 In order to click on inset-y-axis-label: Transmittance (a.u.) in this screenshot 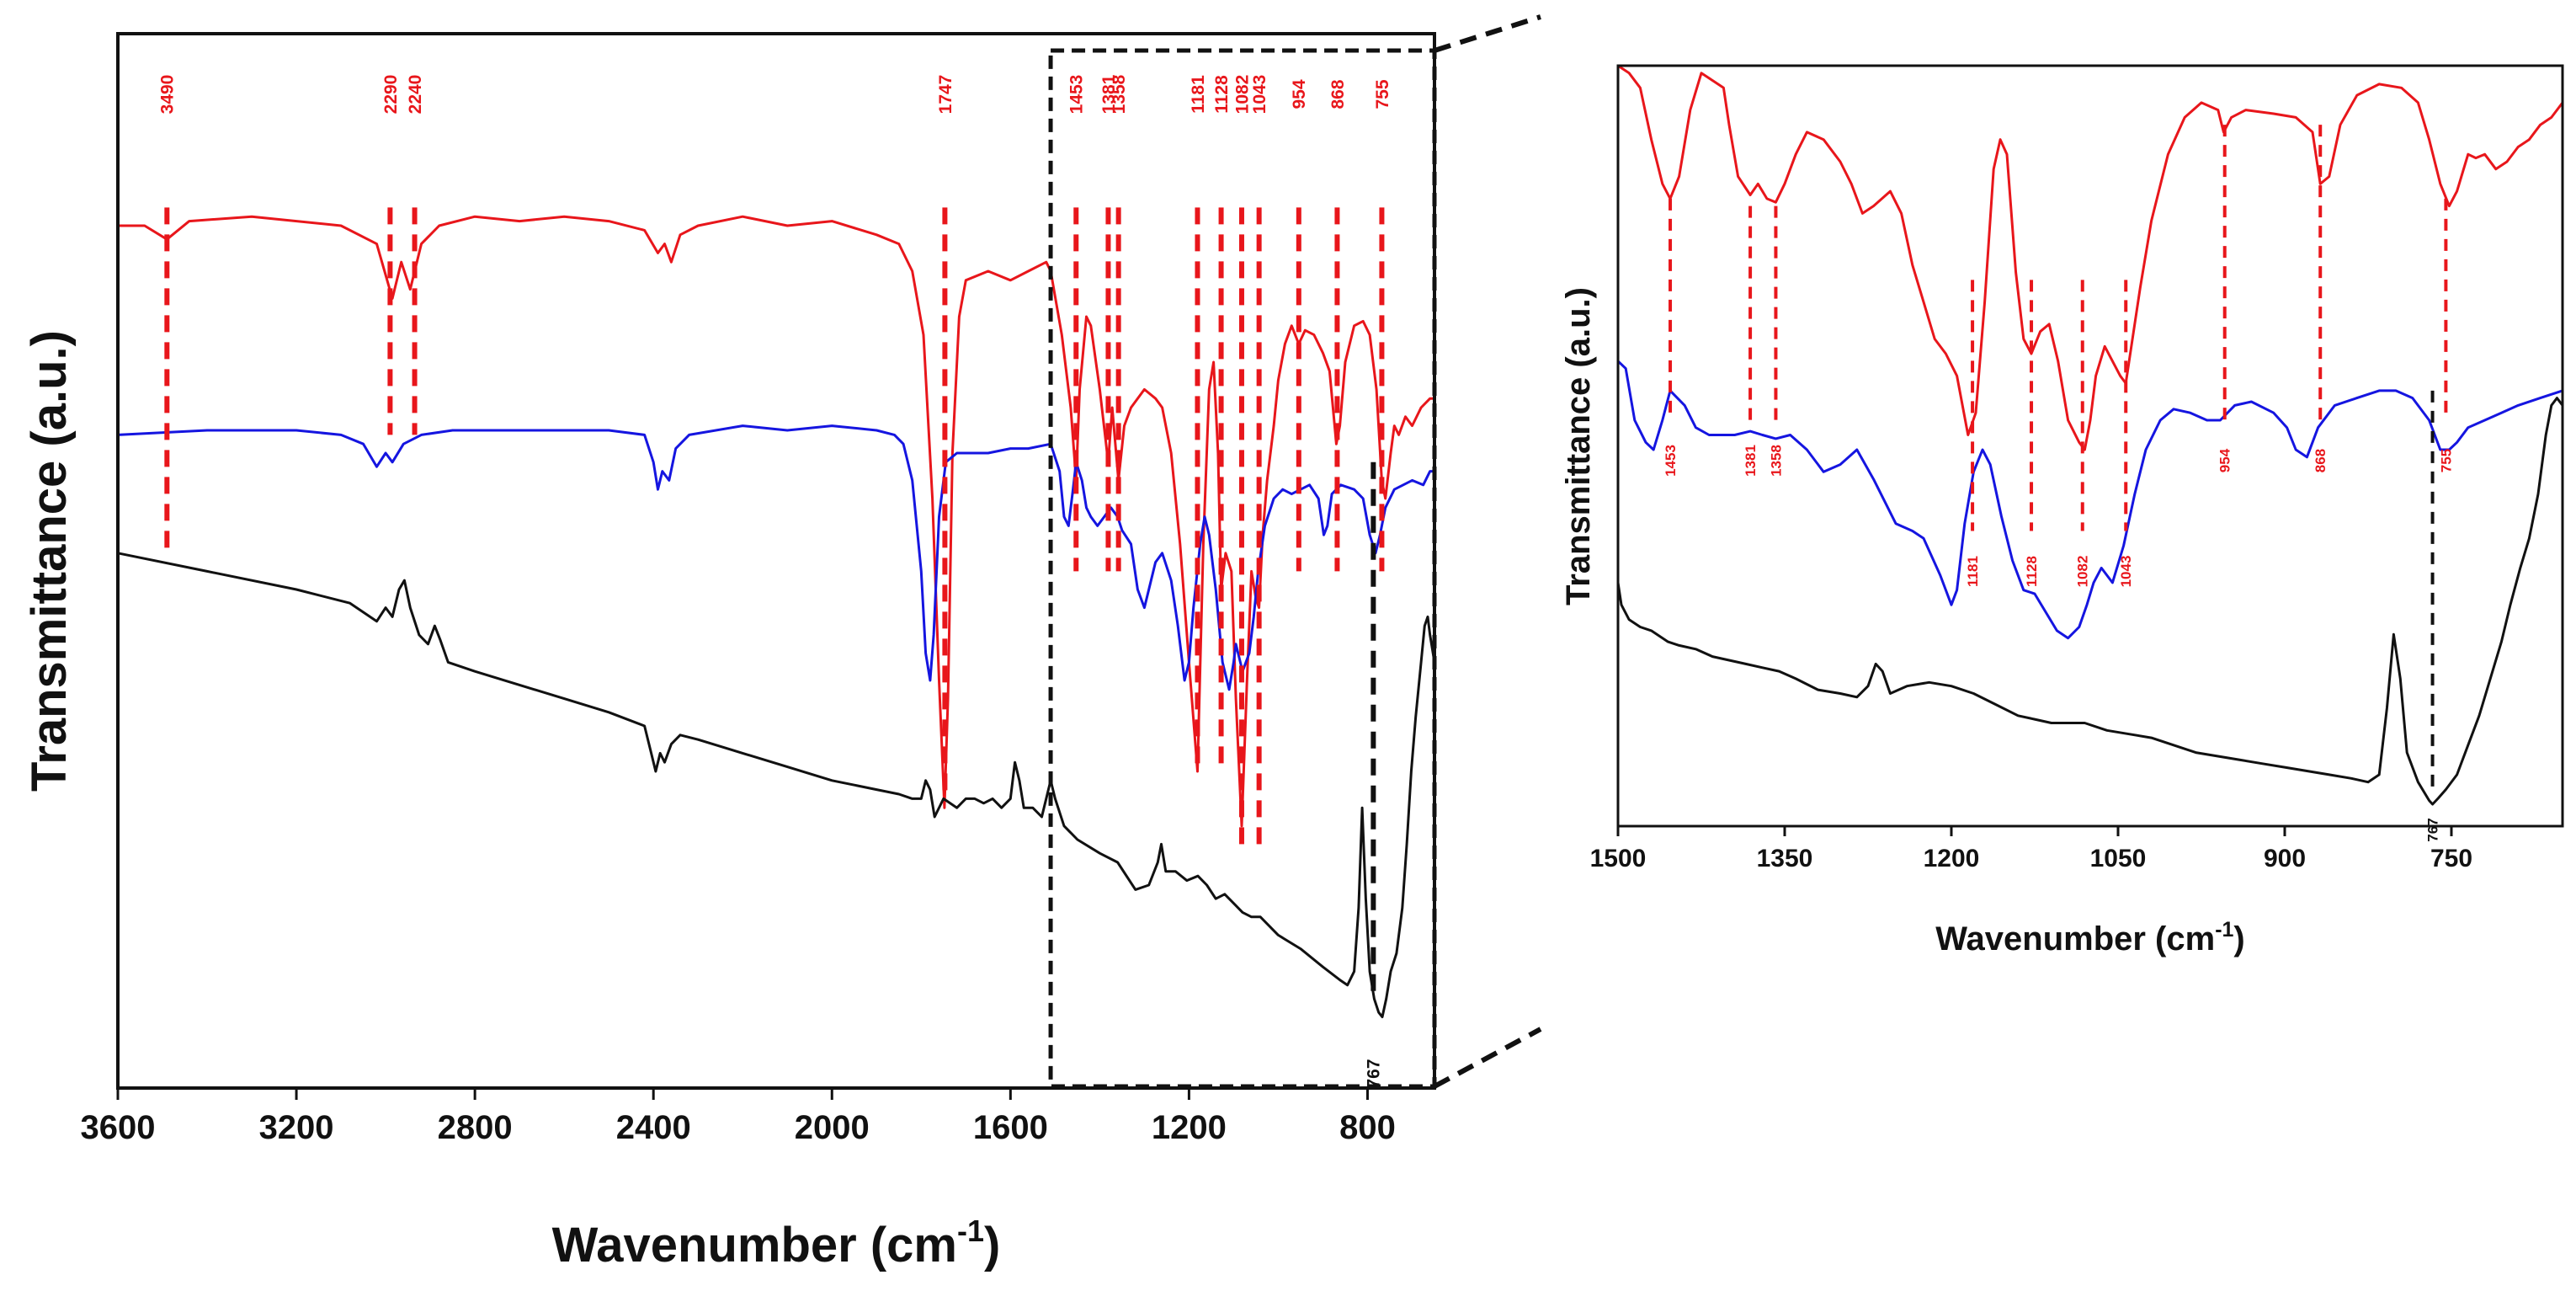, I will do `click(1578, 446)`.